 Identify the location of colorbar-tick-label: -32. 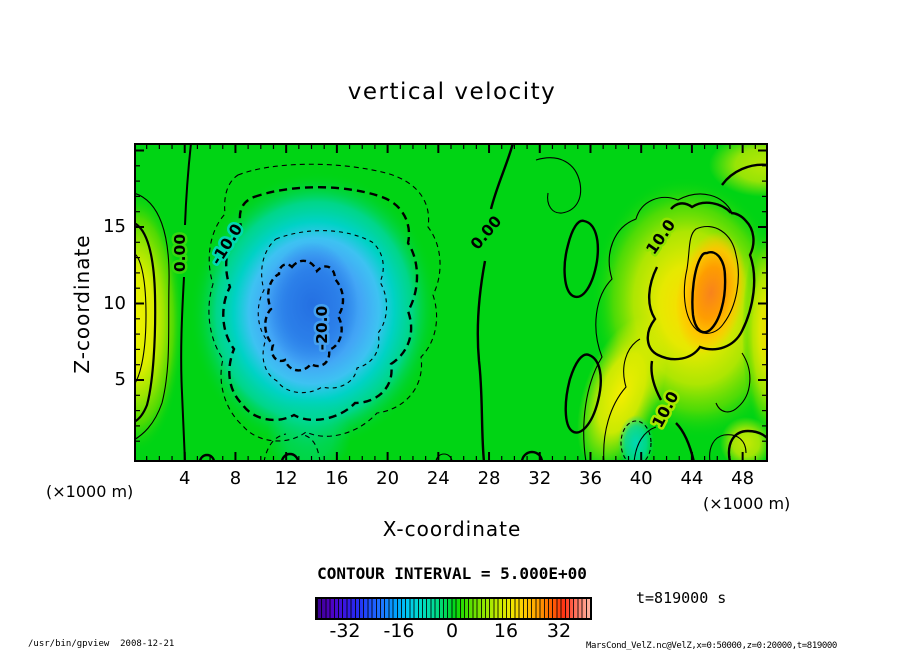
(345, 631).